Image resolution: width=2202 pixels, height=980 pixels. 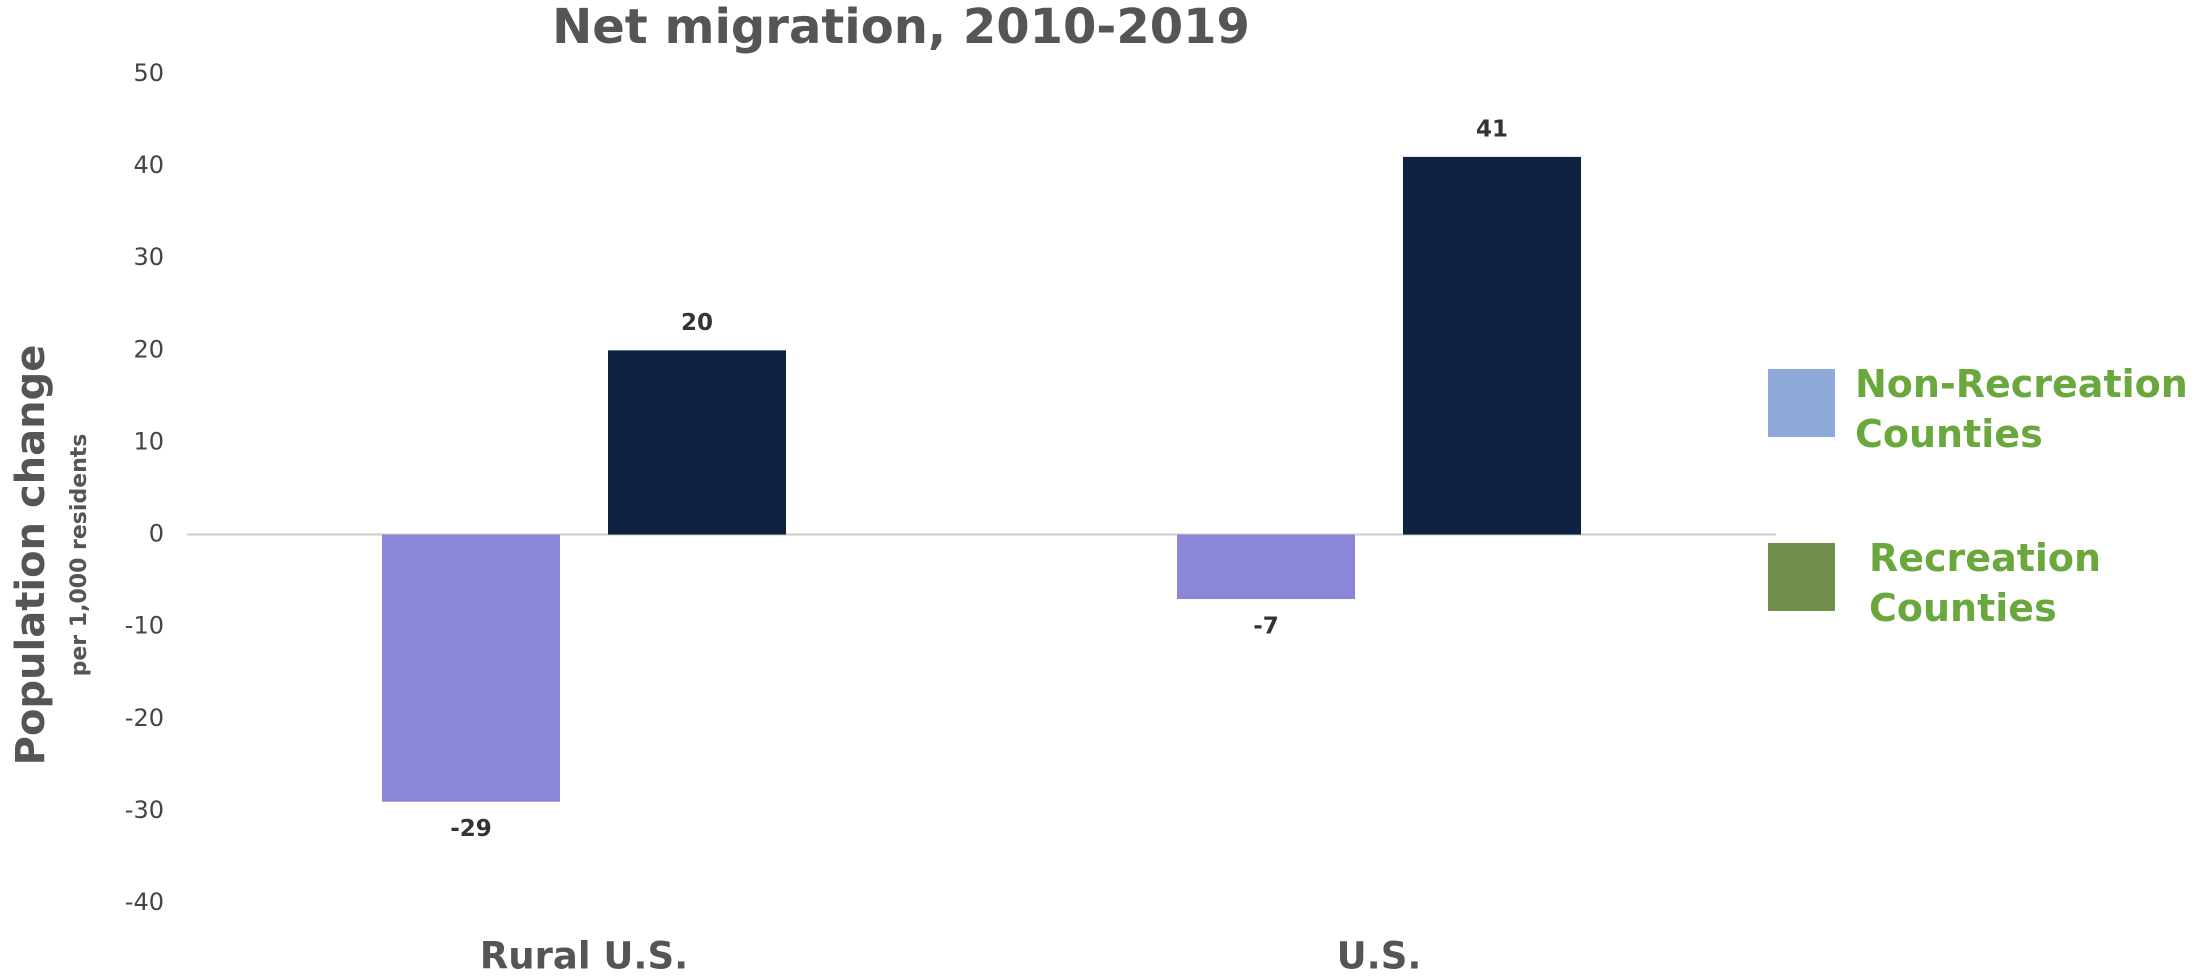 What do you see at coordinates (901, 27) in the screenshot?
I see `chart-title: Net migration, 2010-2019` at bounding box center [901, 27].